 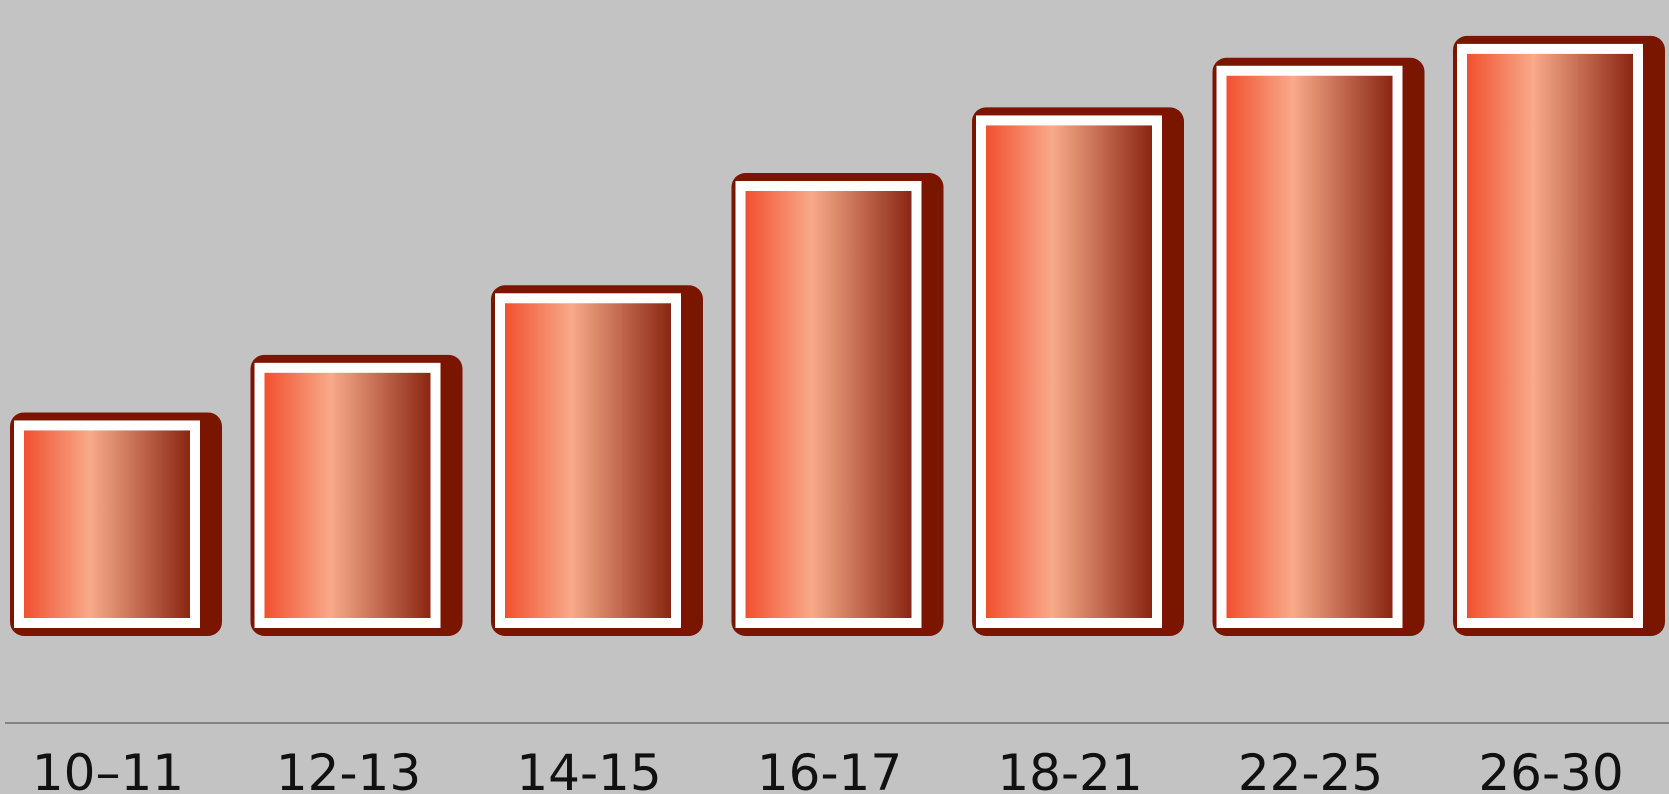 I want to click on x-tick-label: 18-21, so click(x=1069, y=769).